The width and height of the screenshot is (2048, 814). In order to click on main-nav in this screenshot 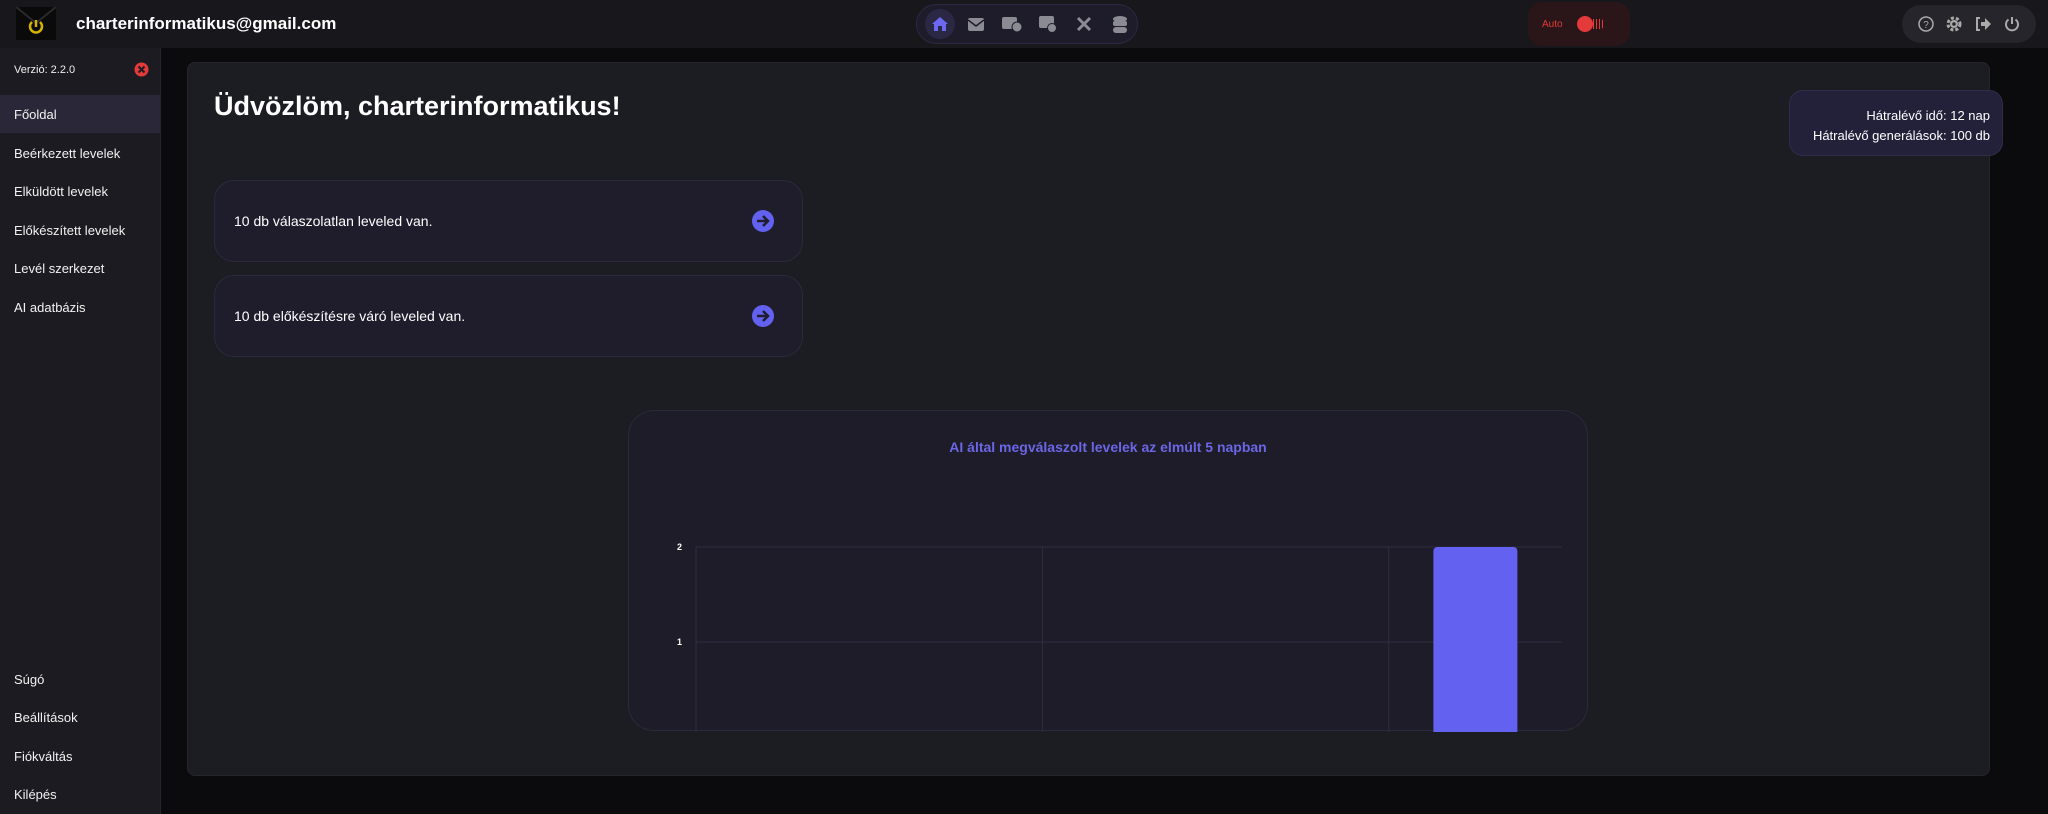, I will do `click(1027, 24)`.